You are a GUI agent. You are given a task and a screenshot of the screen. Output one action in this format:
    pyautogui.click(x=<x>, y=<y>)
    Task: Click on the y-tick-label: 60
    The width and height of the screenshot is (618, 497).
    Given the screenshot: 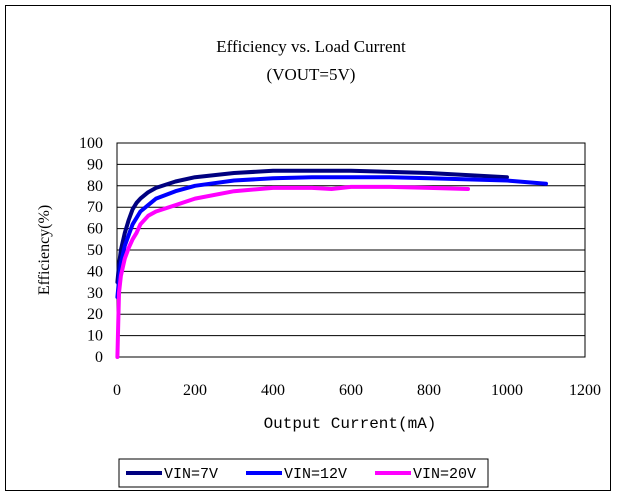 What is the action you would take?
    pyautogui.click(x=95, y=229)
    